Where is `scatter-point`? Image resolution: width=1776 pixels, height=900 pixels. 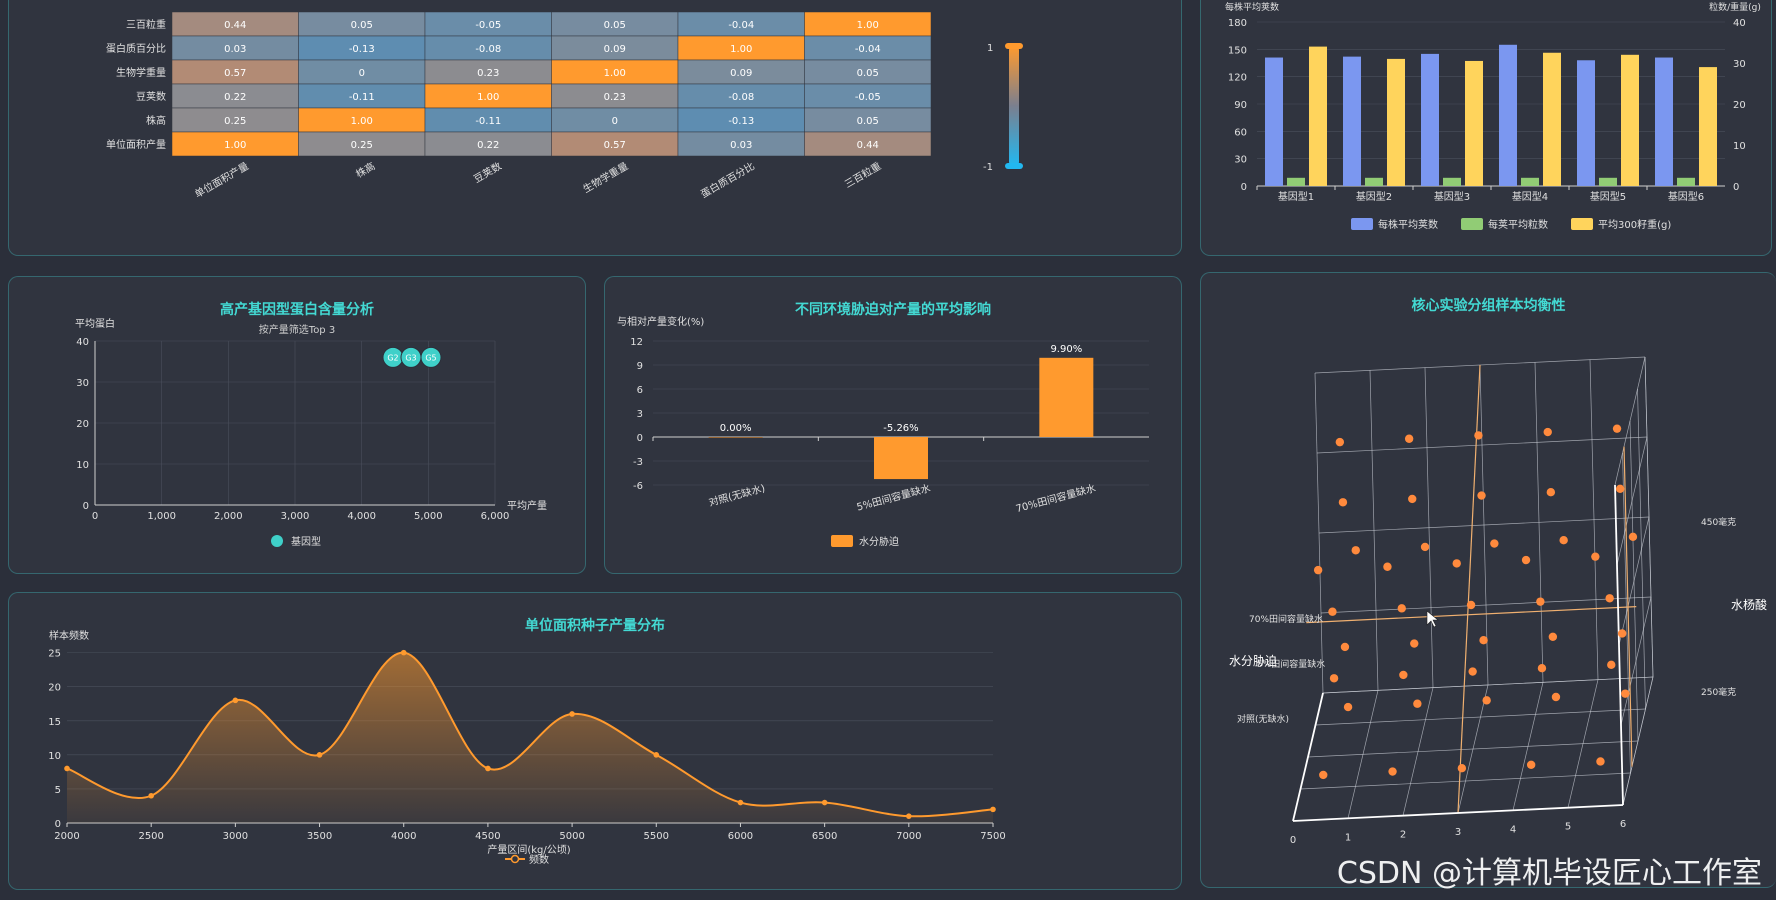 scatter-point is located at coordinates (431, 357).